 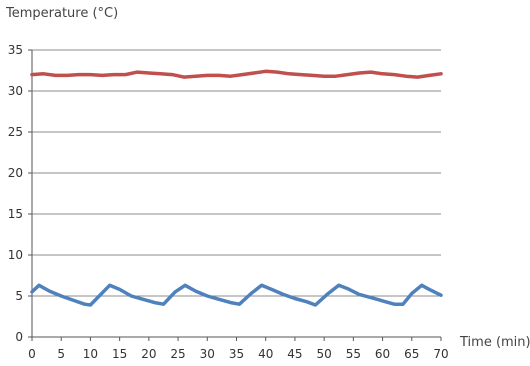 What do you see at coordinates (494, 342) in the screenshot?
I see `x-axis-title: Time (min)` at bounding box center [494, 342].